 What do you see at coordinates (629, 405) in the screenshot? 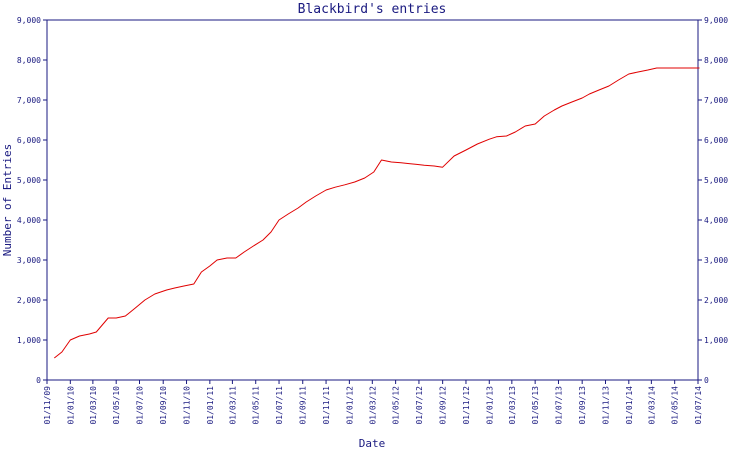
I see `x-tick-label: 01/01/14` at bounding box center [629, 405].